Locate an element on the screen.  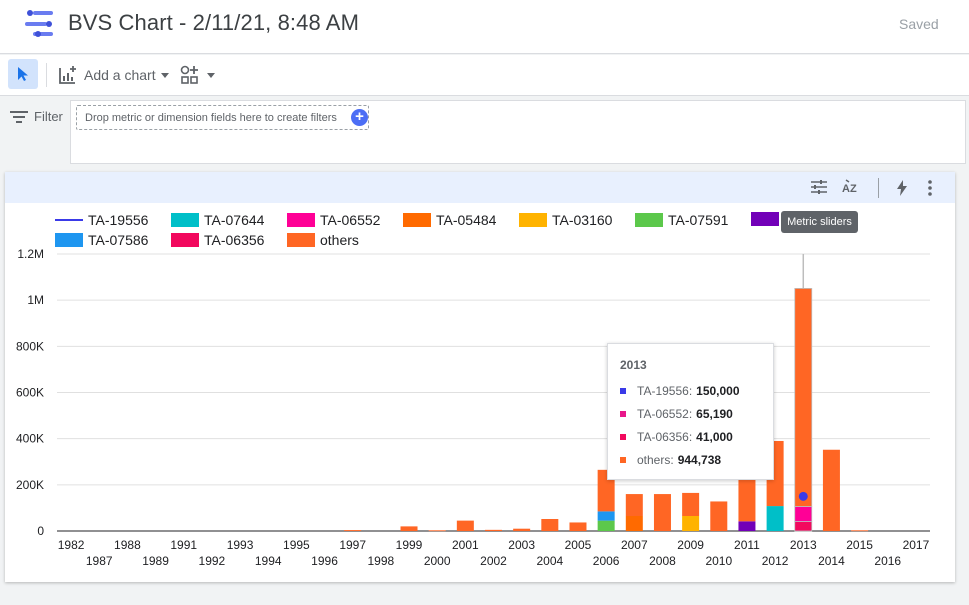
legend-item: TA-06356 is located at coordinates (217, 240).